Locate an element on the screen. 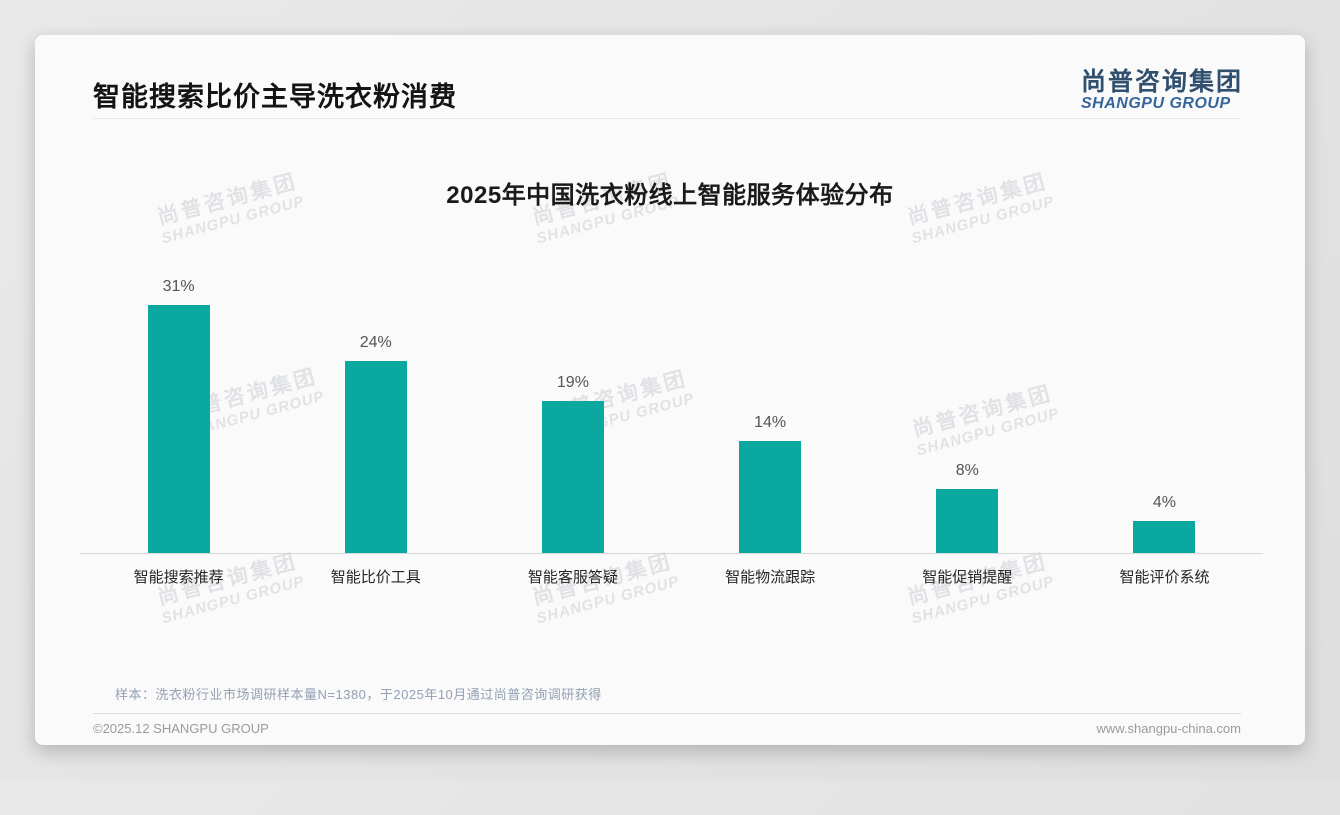 This screenshot has width=1340, height=815. category-label: 智能搜索推荐 is located at coordinates (178, 577).